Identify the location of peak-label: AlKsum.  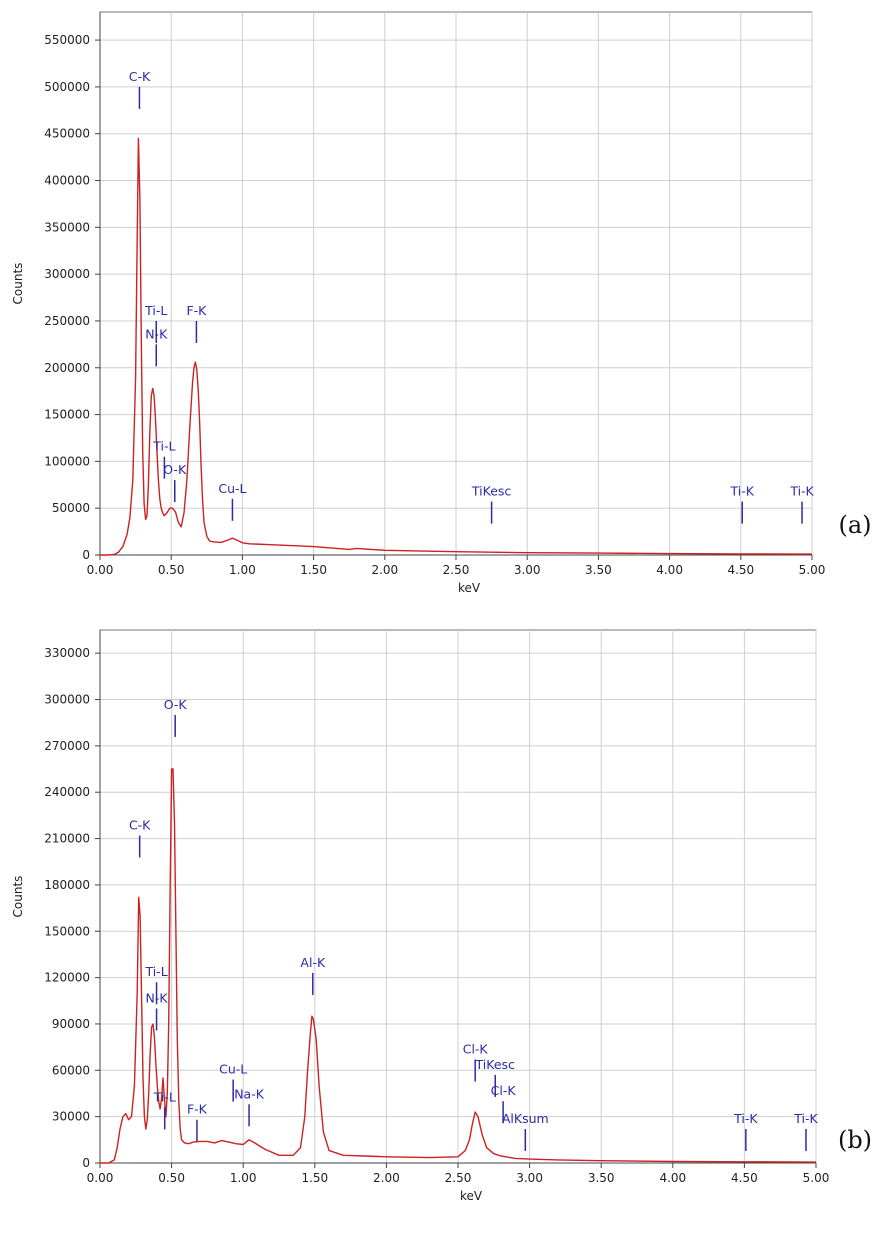
(525, 1118).